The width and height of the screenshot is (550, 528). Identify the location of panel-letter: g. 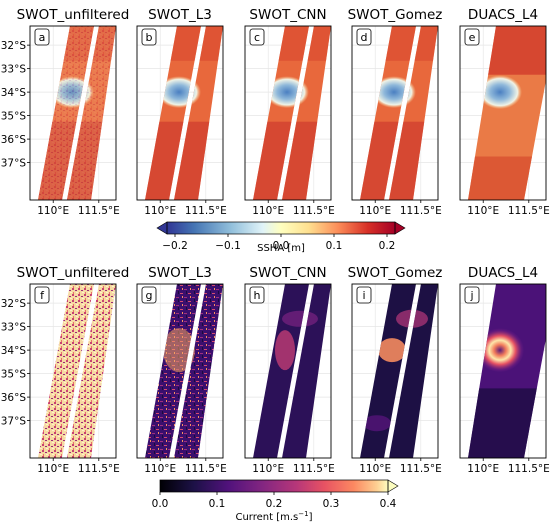
(149, 295).